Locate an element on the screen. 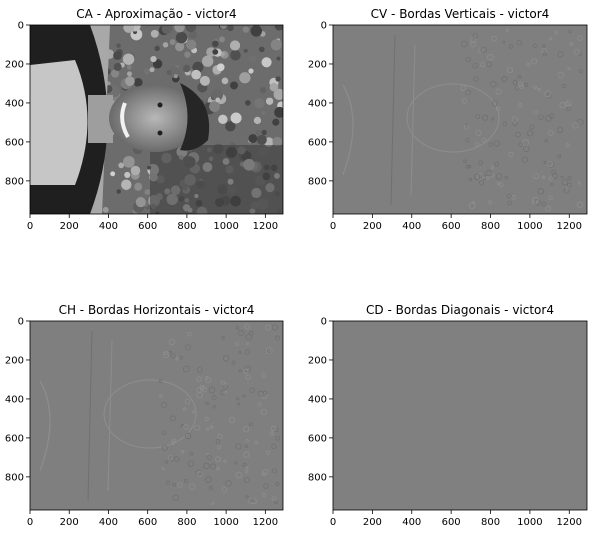 This screenshot has height=536, width=598. chart-title: CA - Aproximação - victor4 is located at coordinates (156, 14).